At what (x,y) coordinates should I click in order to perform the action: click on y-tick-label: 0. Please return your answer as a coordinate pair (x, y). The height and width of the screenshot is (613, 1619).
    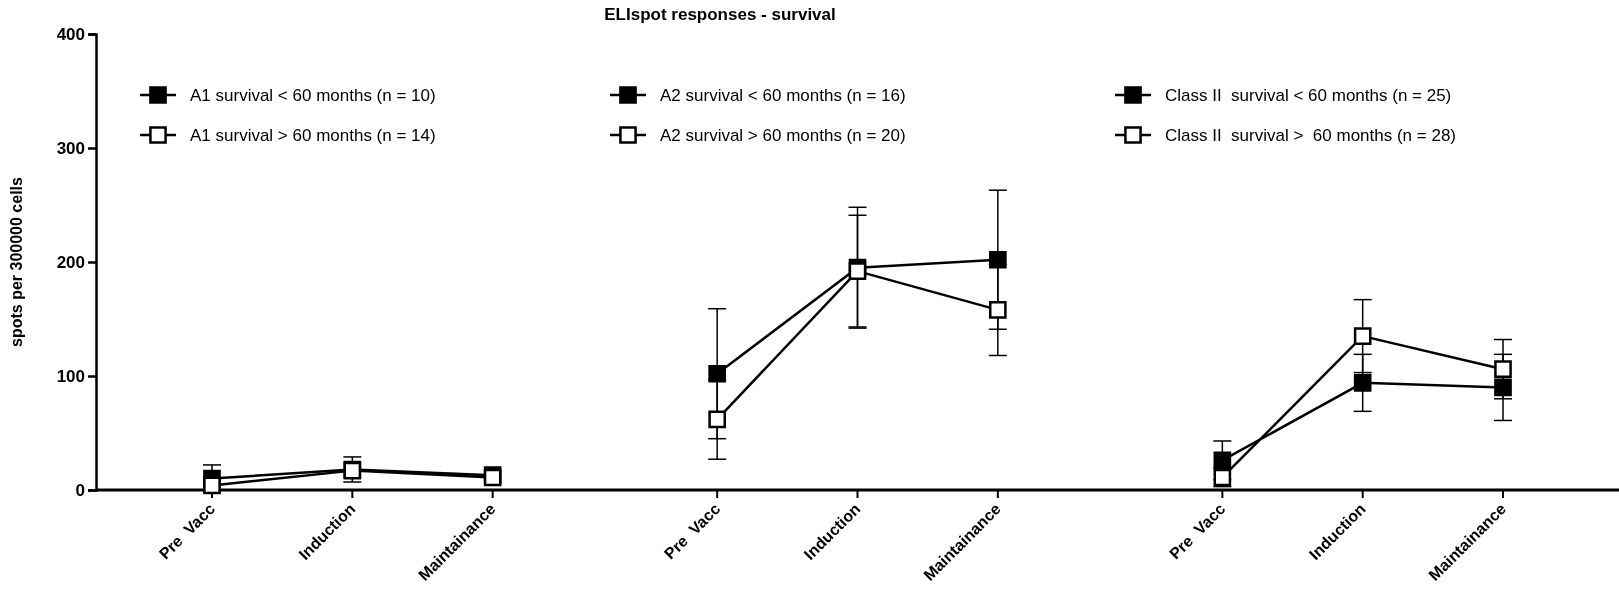
    Looking at the image, I should click on (80, 490).